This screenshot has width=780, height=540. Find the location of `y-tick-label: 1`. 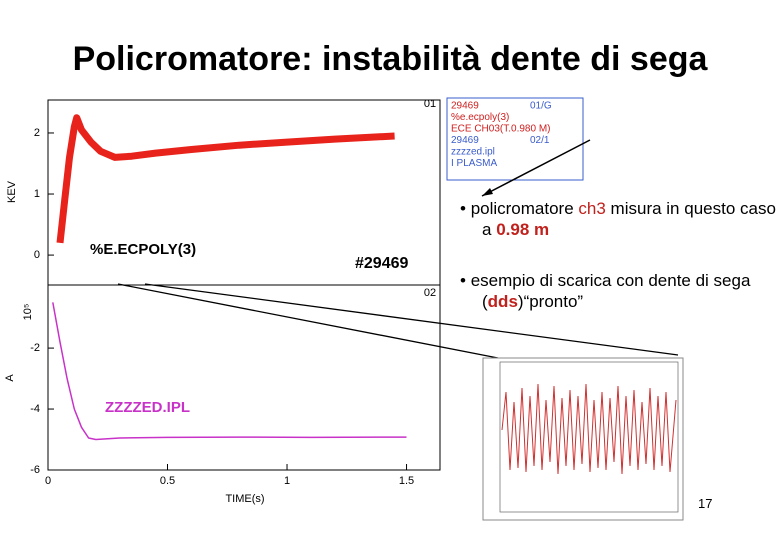

y-tick-label: 1 is located at coordinates (37, 194).